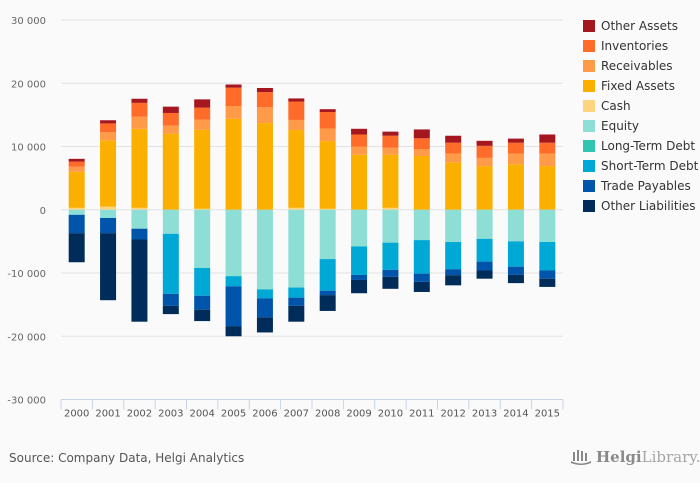 This screenshot has width=700, height=483. Describe the element at coordinates (233, 97) in the screenshot. I see `bar-segment-inventories-2005` at that location.